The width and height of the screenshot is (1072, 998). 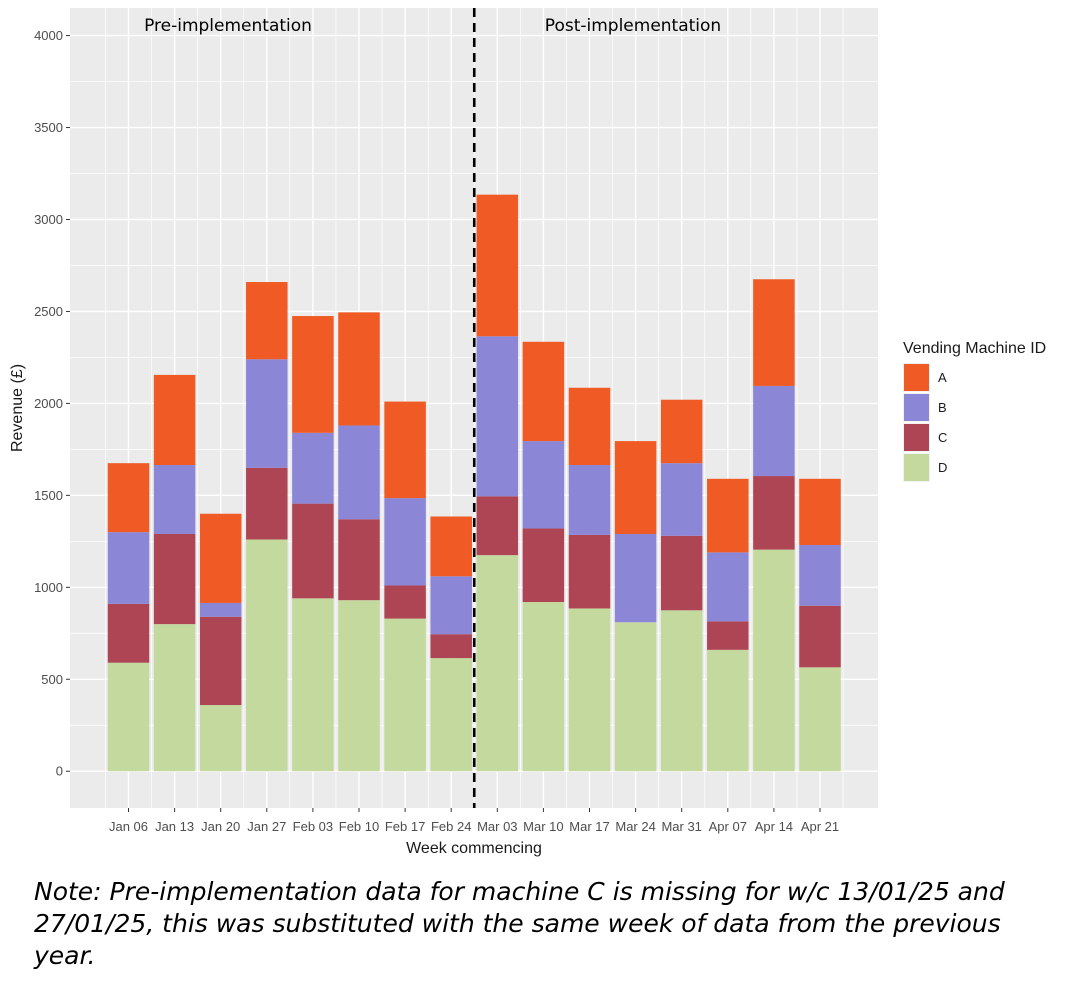 What do you see at coordinates (17, 408) in the screenshot?
I see `y-axis-title: Revenue (£)` at bounding box center [17, 408].